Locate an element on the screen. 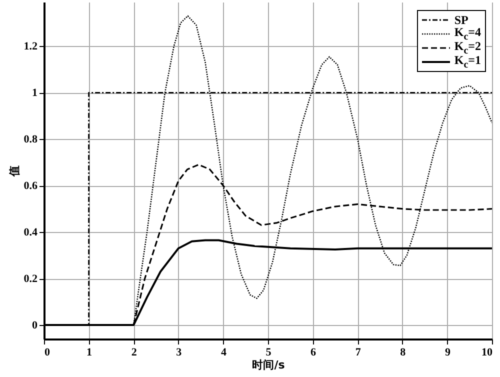 The width and height of the screenshot is (500, 377). x-tick-label: 8 is located at coordinates (403, 352).